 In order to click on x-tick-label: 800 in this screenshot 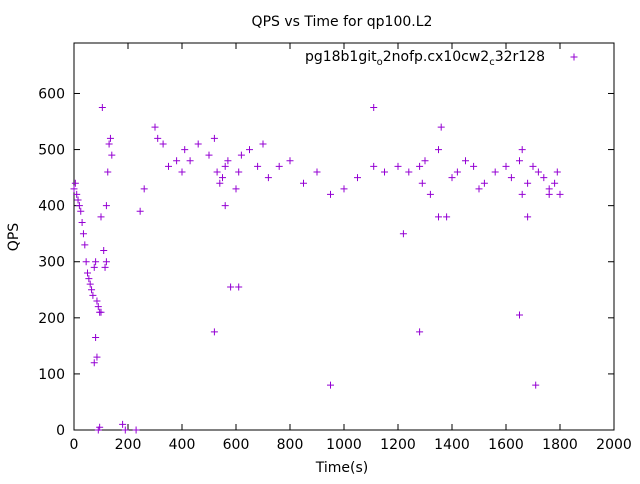, I will do `click(290, 445)`.